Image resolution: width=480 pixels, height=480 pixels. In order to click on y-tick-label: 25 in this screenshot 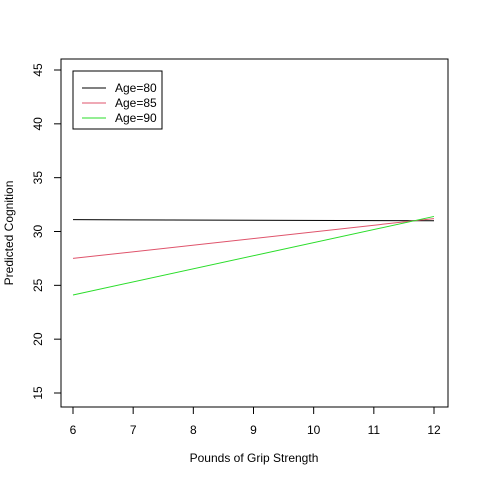, I will do `click(38, 285)`.